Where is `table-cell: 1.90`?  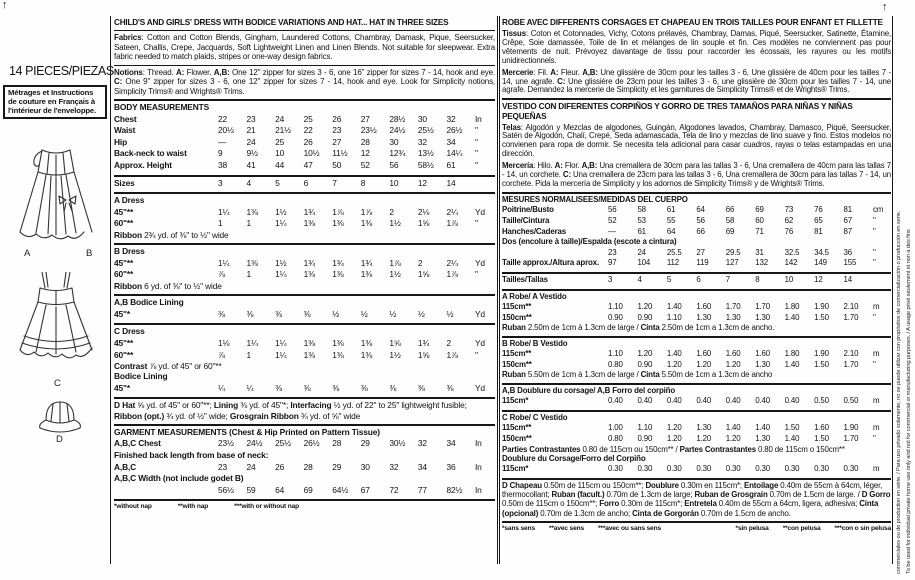
table-cell: 1.90 is located at coordinates (851, 428).